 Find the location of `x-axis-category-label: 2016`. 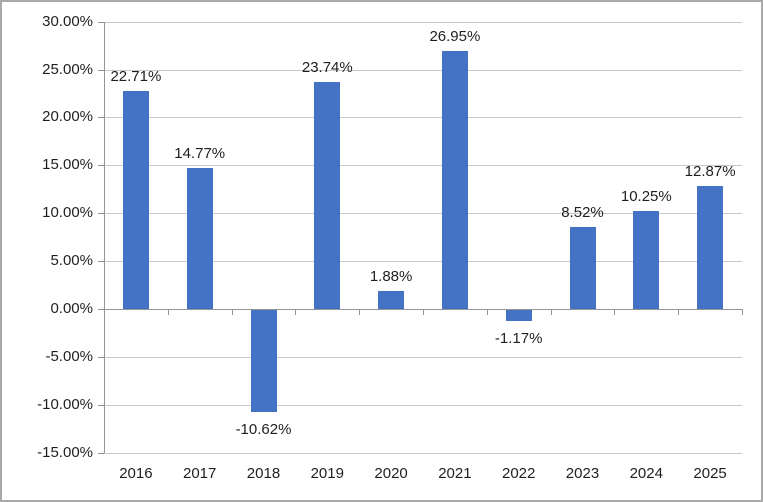

x-axis-category-label: 2016 is located at coordinates (136, 473).